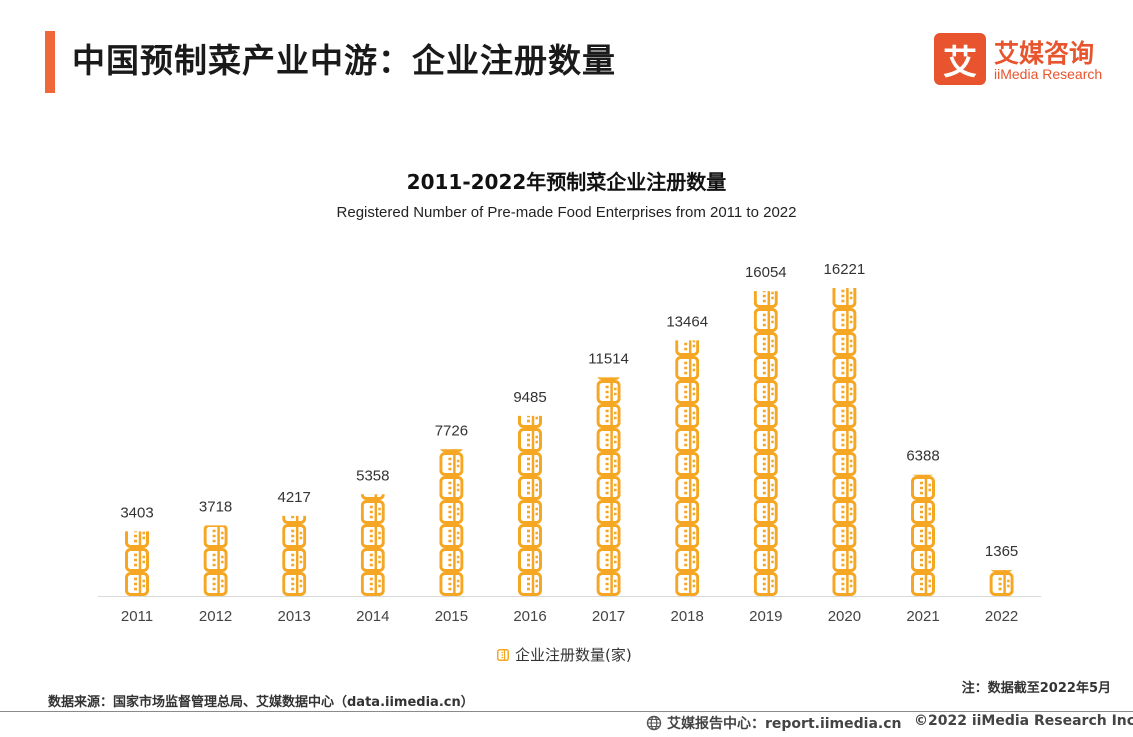  What do you see at coordinates (1044, 53) in the screenshot?
I see `logo-name-cn: 艾媒咨询` at bounding box center [1044, 53].